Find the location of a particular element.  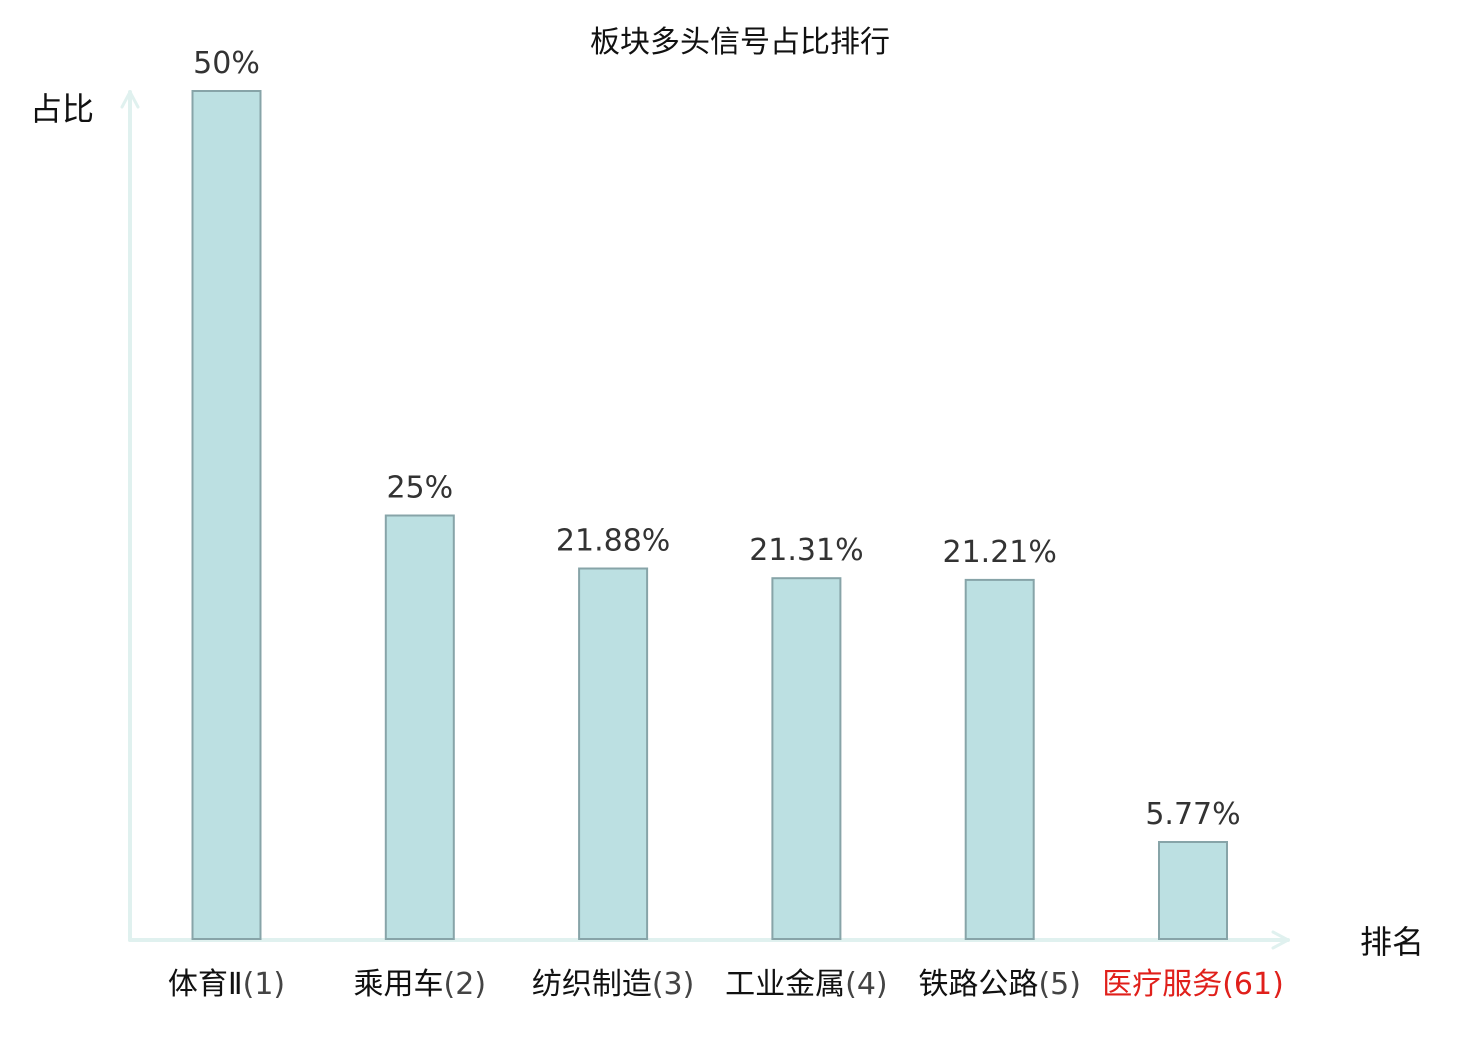

y-axis-label: 占比 is located at coordinates (62, 109).